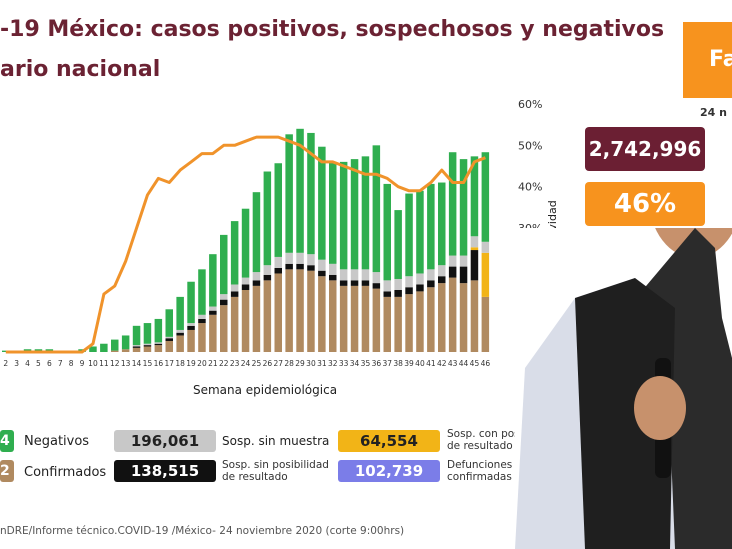  I want to click on total-tests-box: 2,742,996, so click(645, 149).